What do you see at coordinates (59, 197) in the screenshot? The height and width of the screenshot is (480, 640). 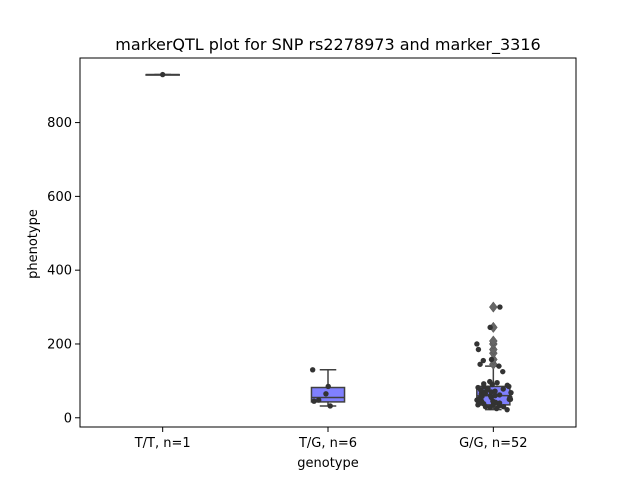 I see `y-tick-label: 600` at bounding box center [59, 197].